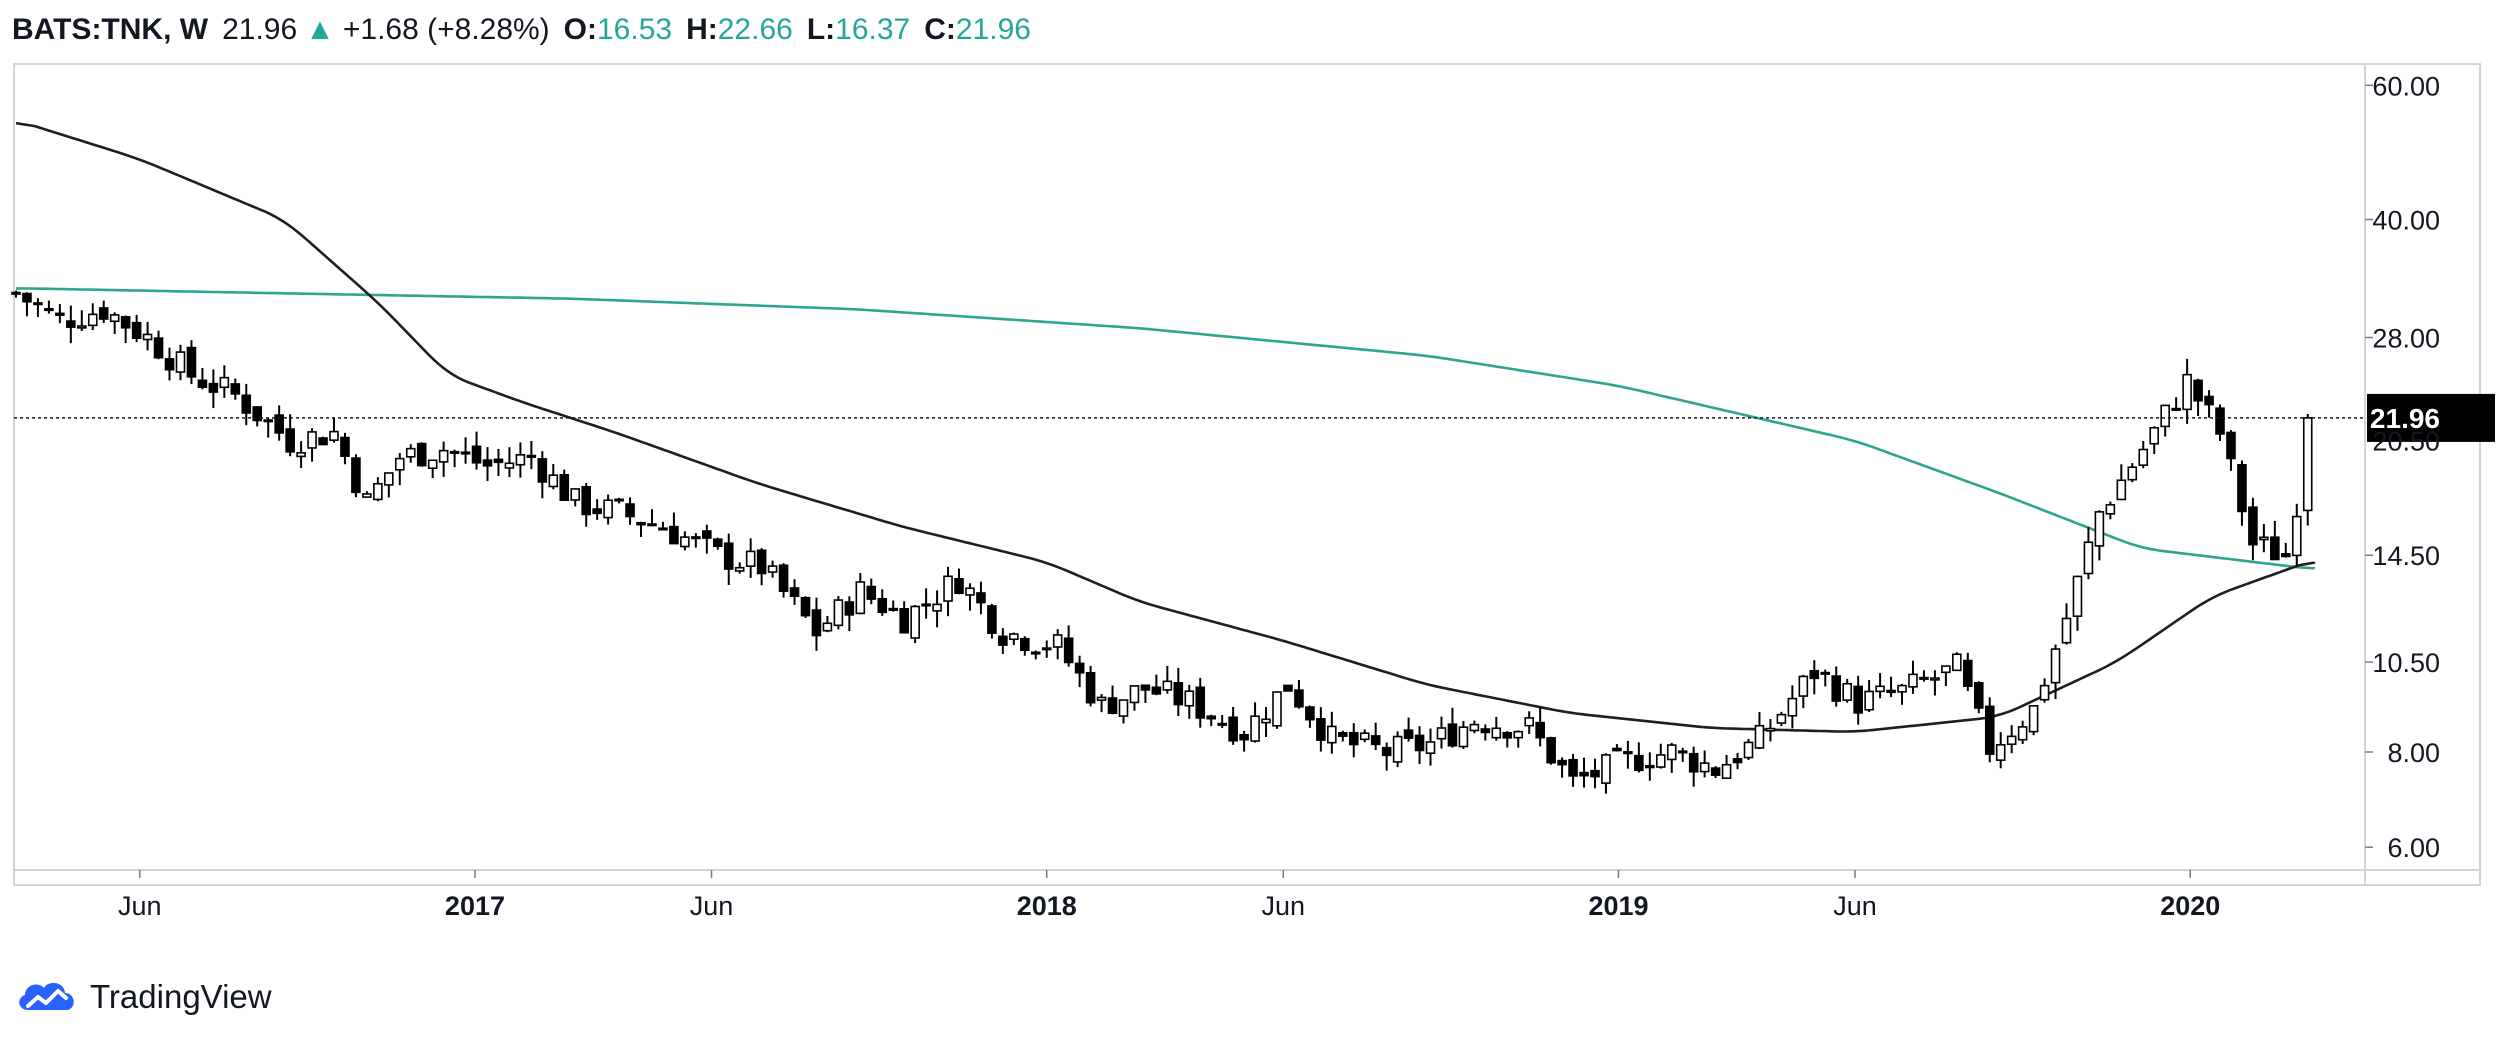 The image size is (2500, 1045). I want to click on close-label: C:, so click(940, 29).